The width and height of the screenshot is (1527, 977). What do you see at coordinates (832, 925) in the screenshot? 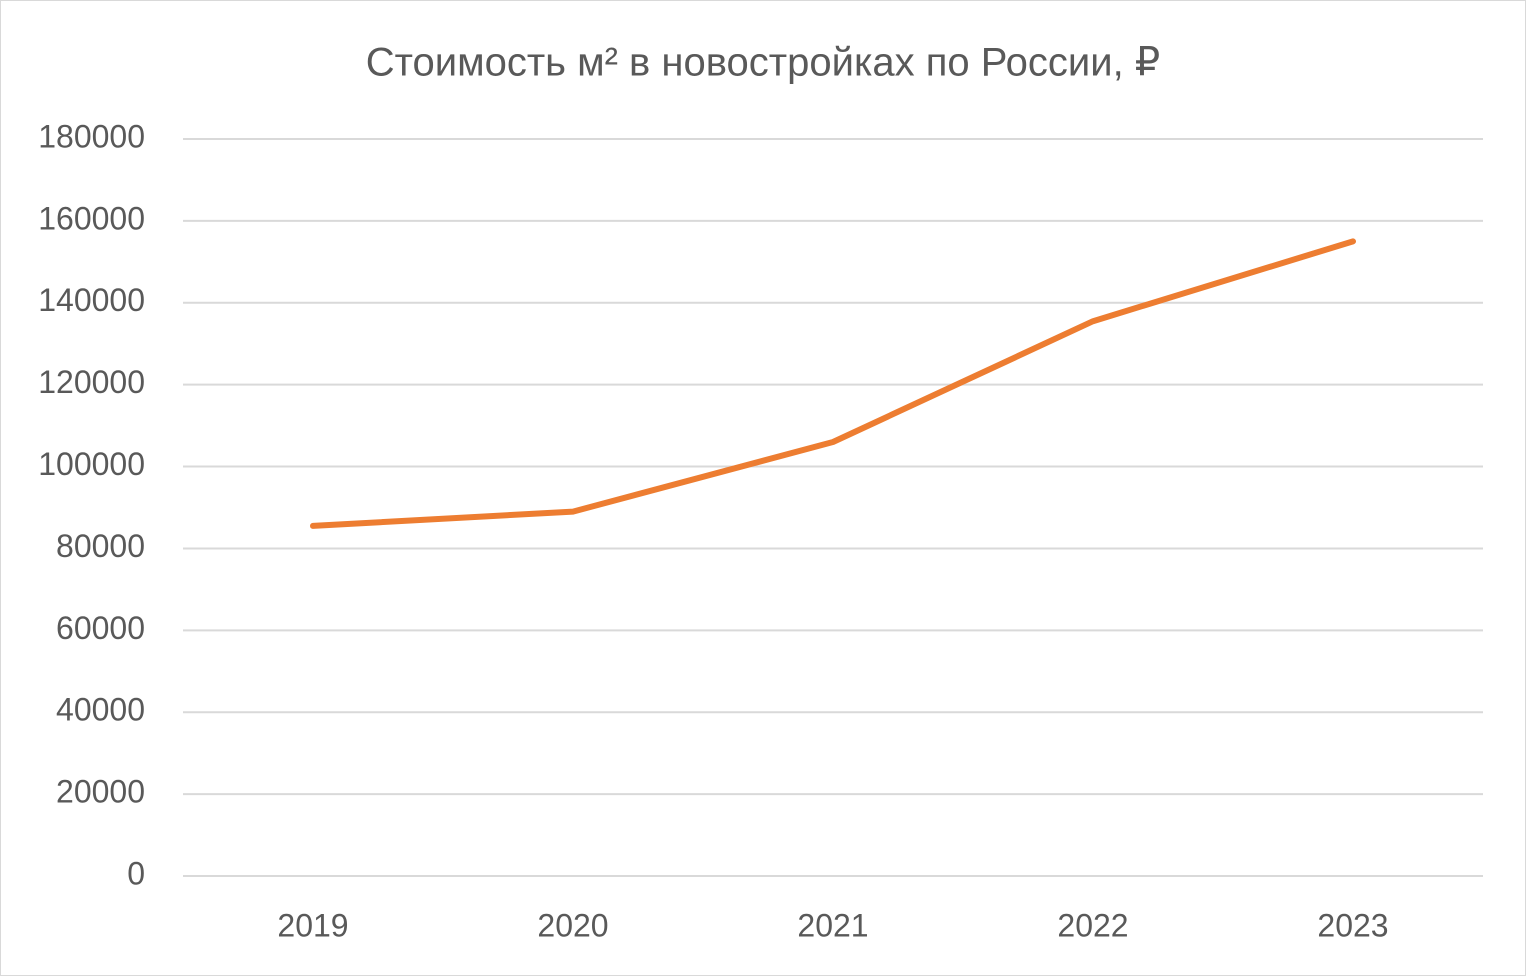
I see `x-tick-label: 2021` at bounding box center [832, 925].